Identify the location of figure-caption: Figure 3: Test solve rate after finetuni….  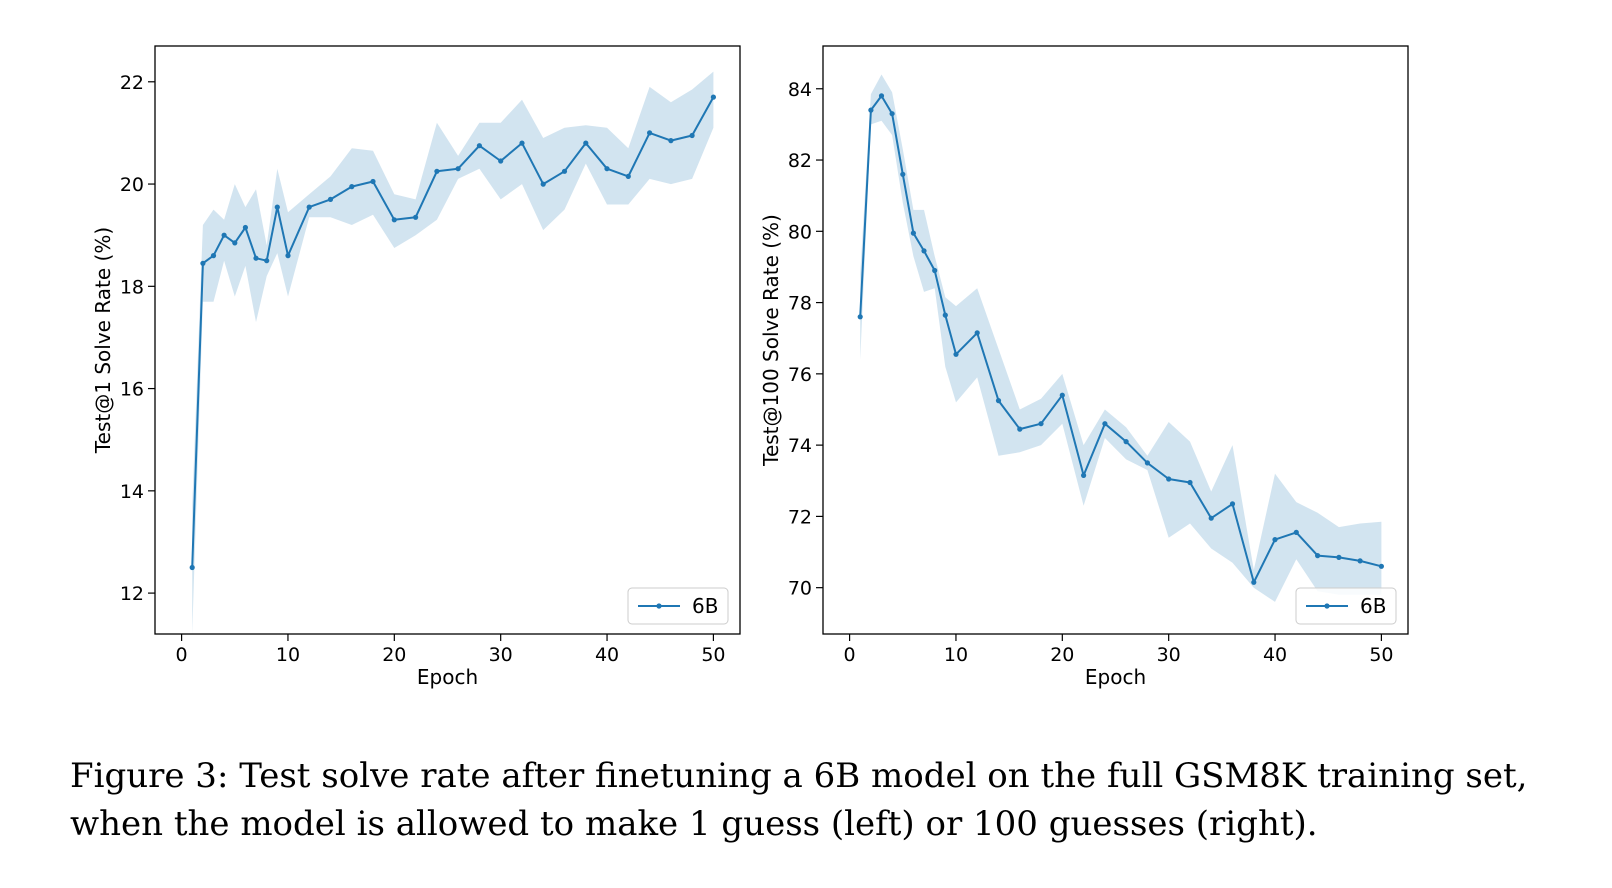
(799, 800).